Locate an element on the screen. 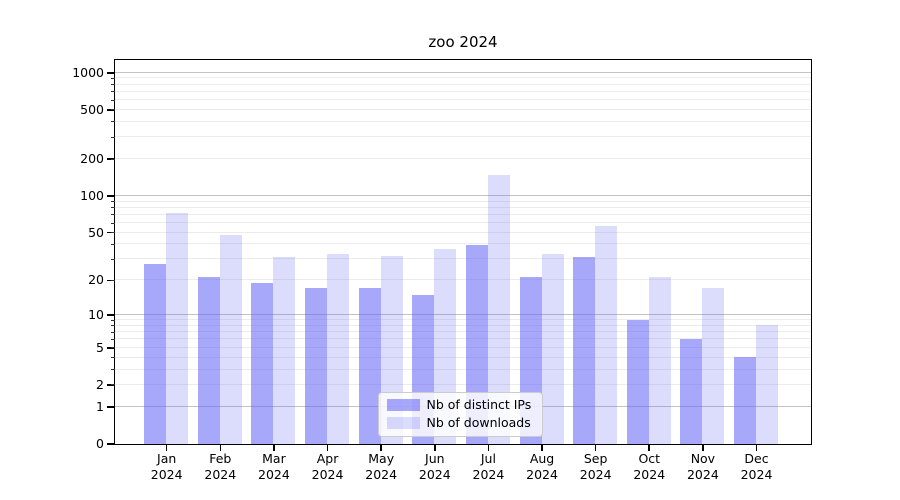 The image size is (900, 500). x-tick-label: May 2024 is located at coordinates (381, 466).